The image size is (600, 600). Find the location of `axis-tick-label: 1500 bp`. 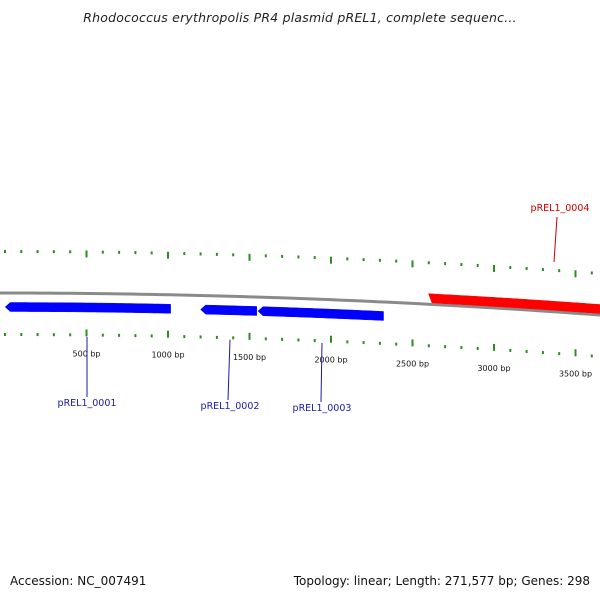

axis-tick-label: 1500 bp is located at coordinates (249, 357).